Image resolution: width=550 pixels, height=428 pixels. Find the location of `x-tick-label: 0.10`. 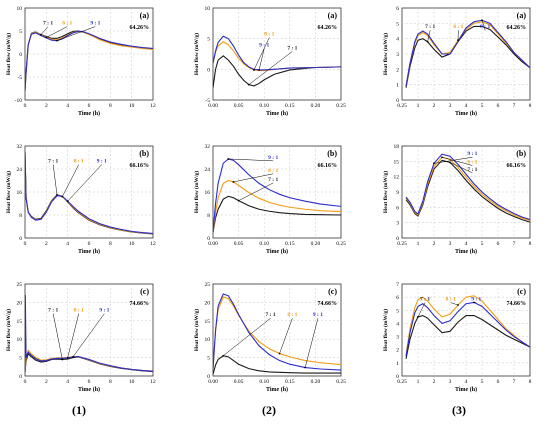

x-tick-label: 0.10 is located at coordinates (264, 106).